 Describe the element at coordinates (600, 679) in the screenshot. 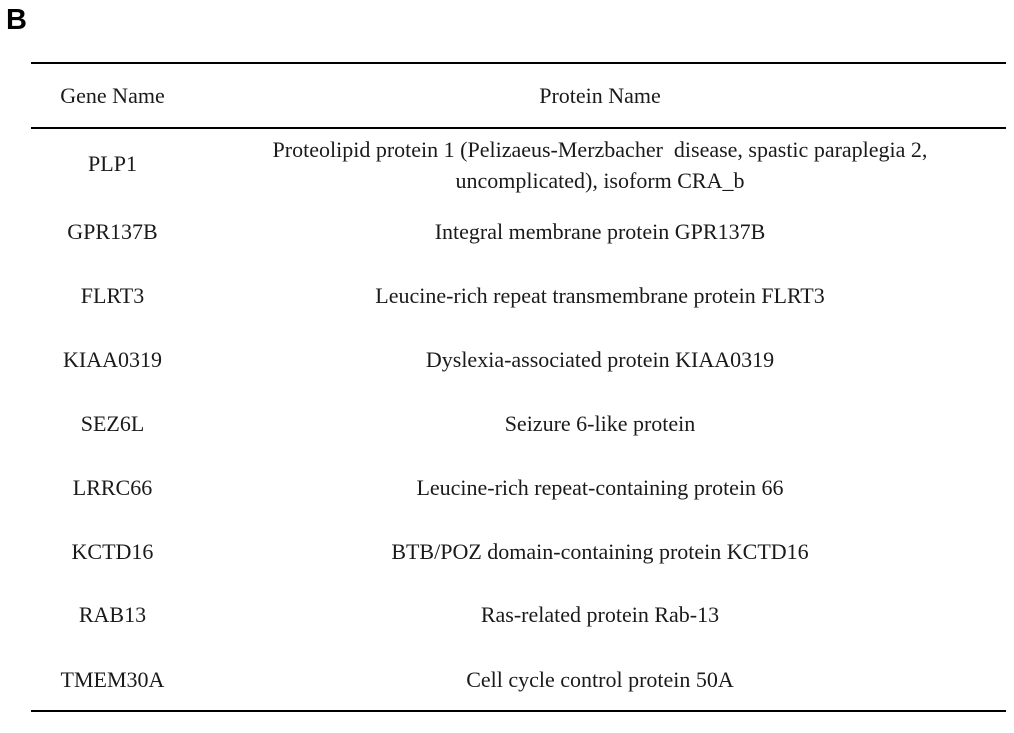

I see `protein-name-cell: Cell cycle control protein 50A` at that location.